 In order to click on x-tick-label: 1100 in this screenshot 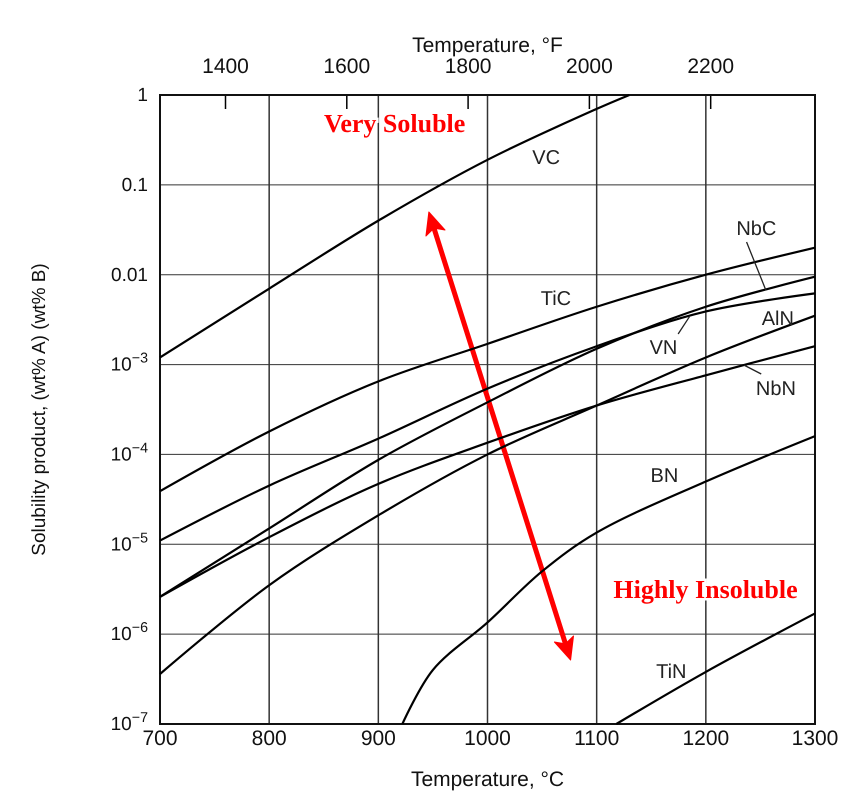, I will do `click(597, 738)`.